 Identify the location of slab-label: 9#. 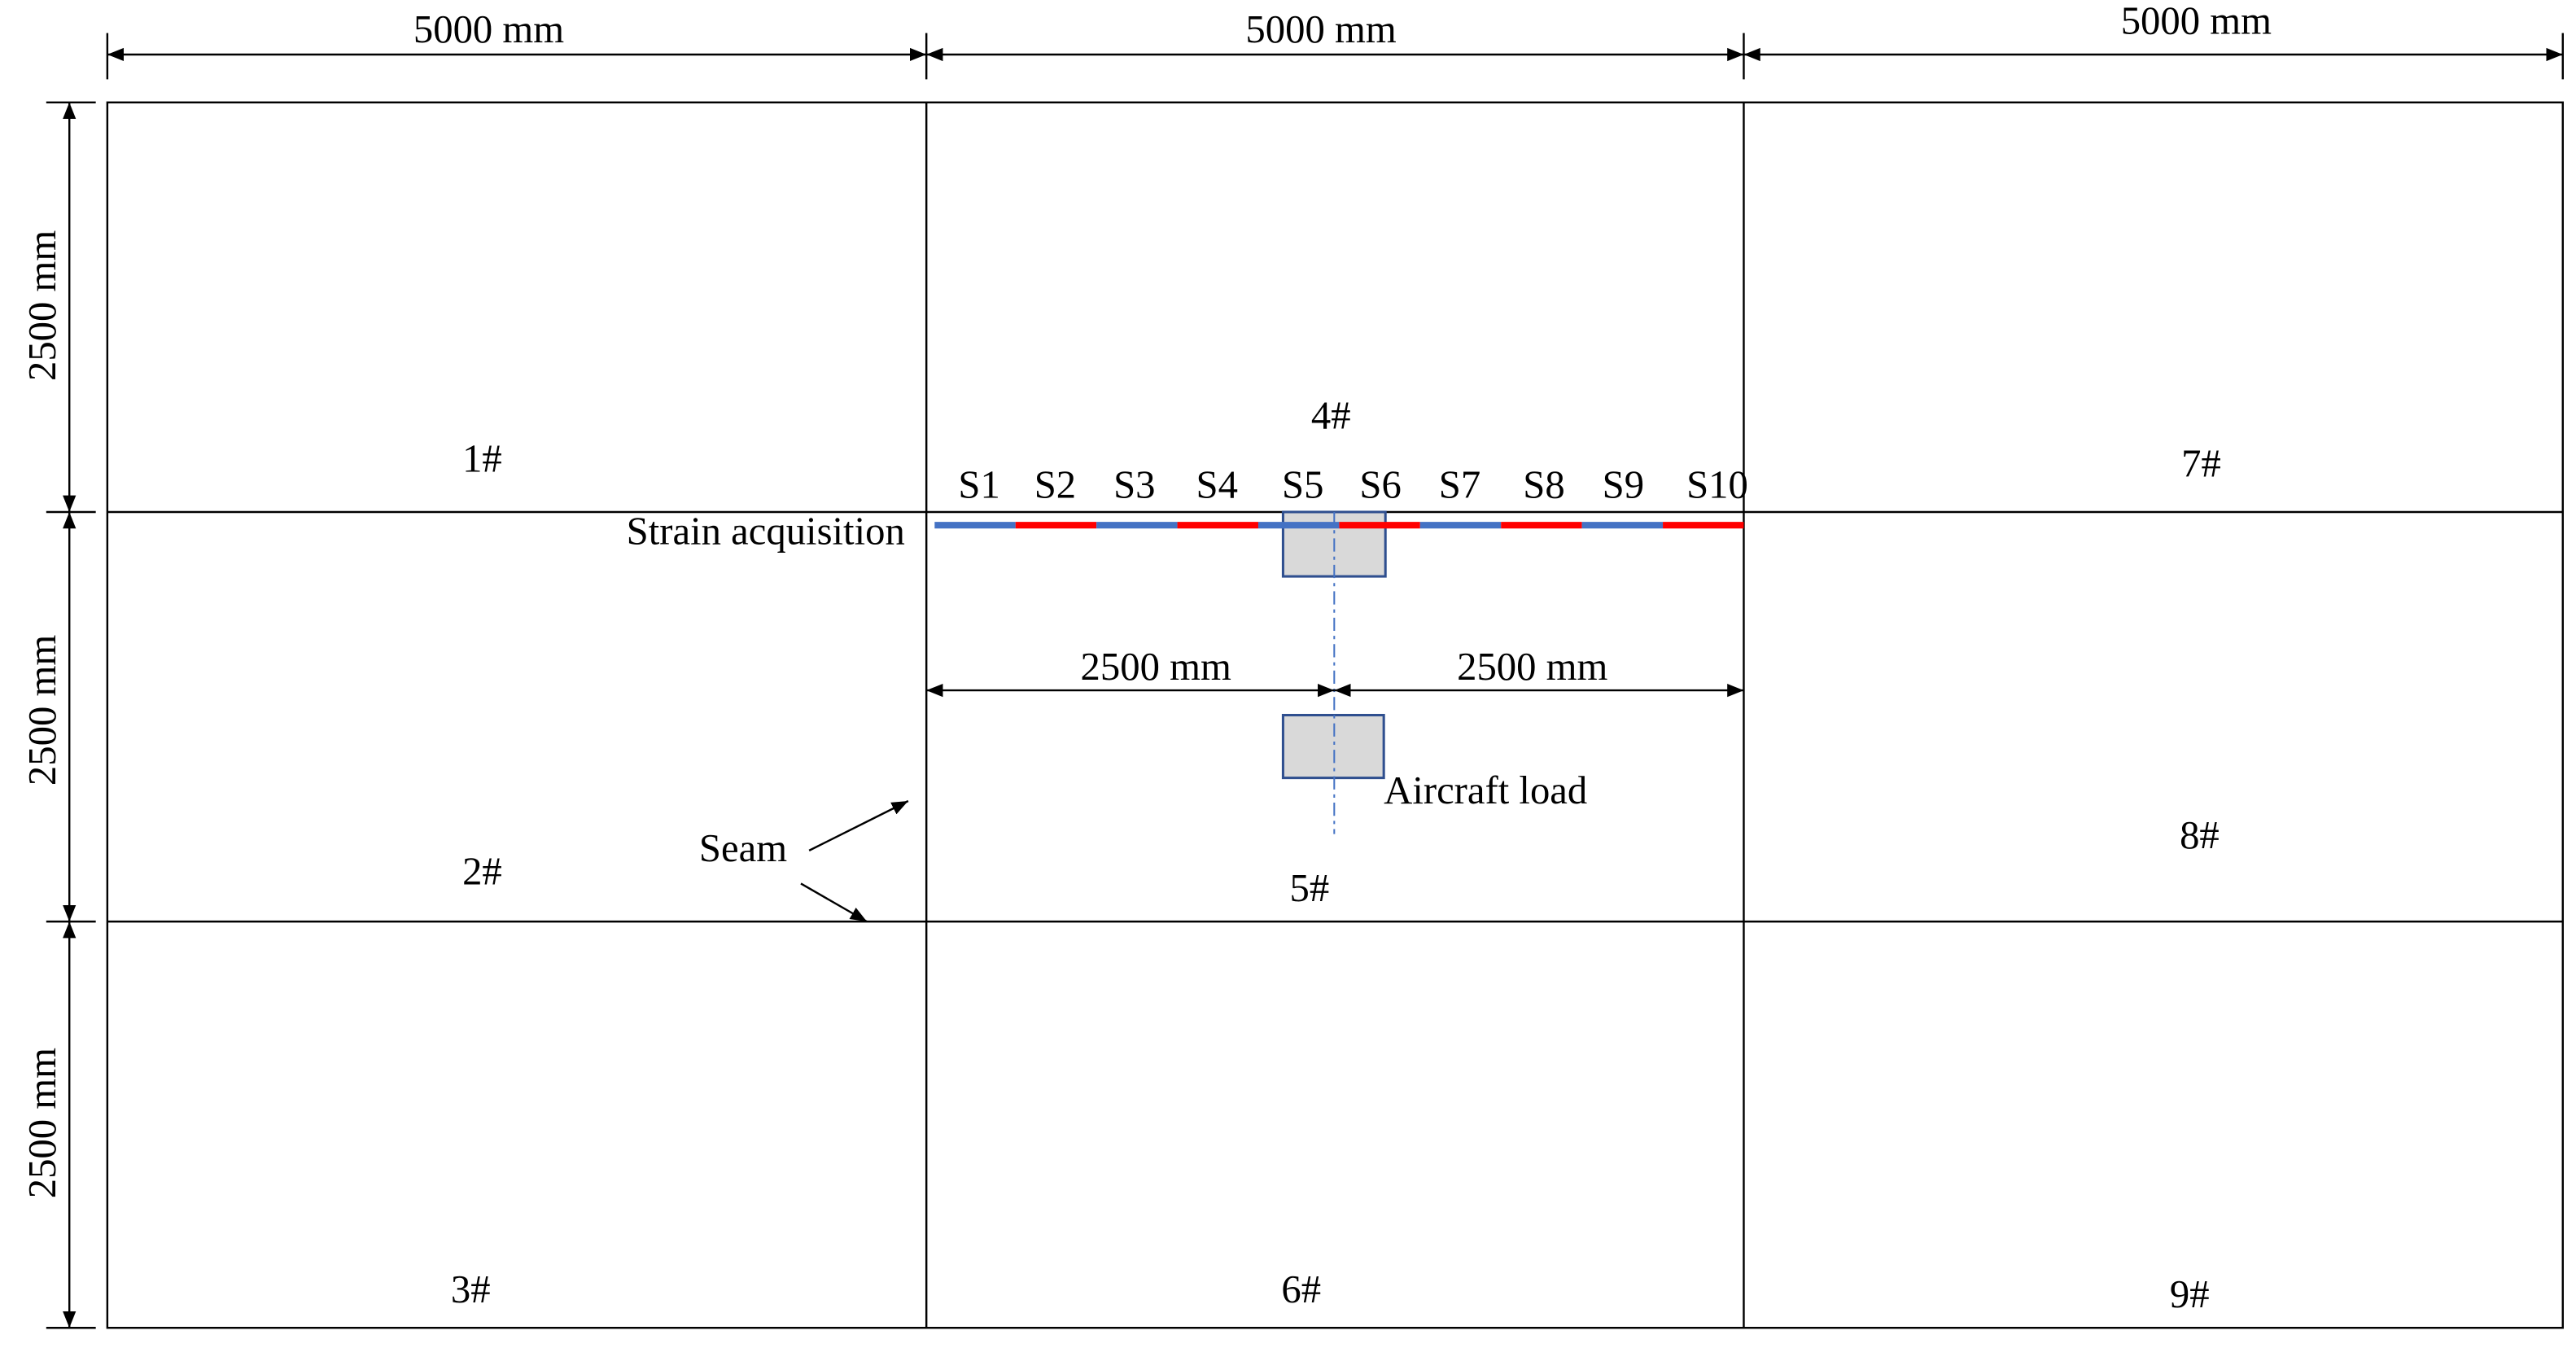
(2190, 1294).